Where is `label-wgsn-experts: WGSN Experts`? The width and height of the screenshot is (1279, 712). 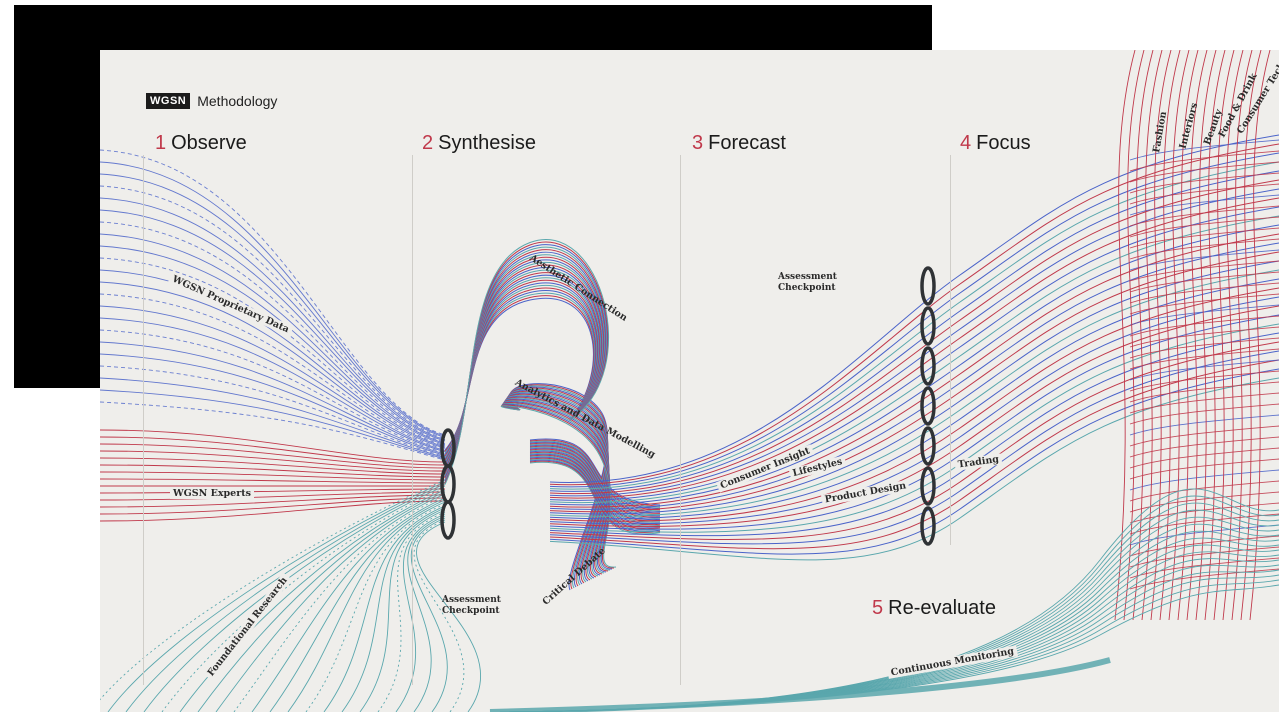 label-wgsn-experts: WGSN Experts is located at coordinates (212, 493).